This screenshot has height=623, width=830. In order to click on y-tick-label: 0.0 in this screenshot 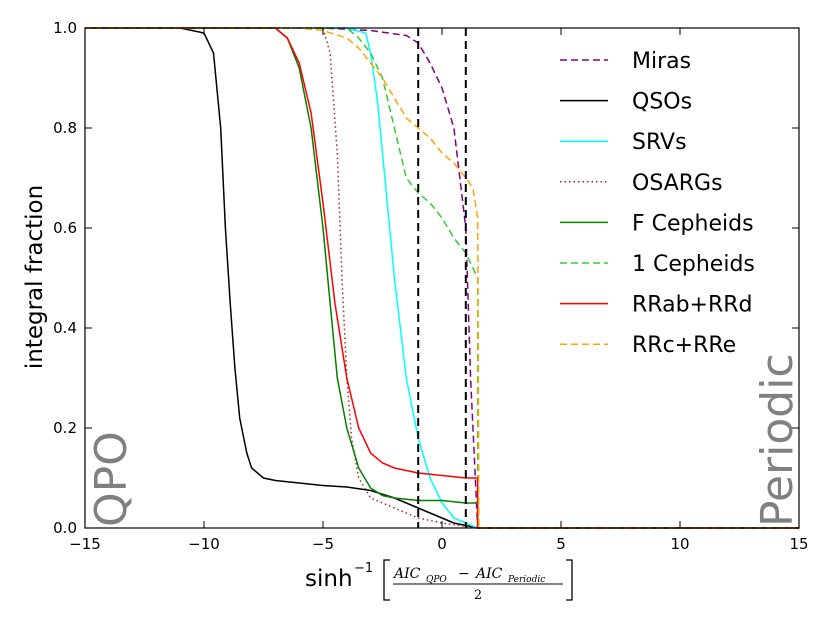, I will do `click(65, 528)`.